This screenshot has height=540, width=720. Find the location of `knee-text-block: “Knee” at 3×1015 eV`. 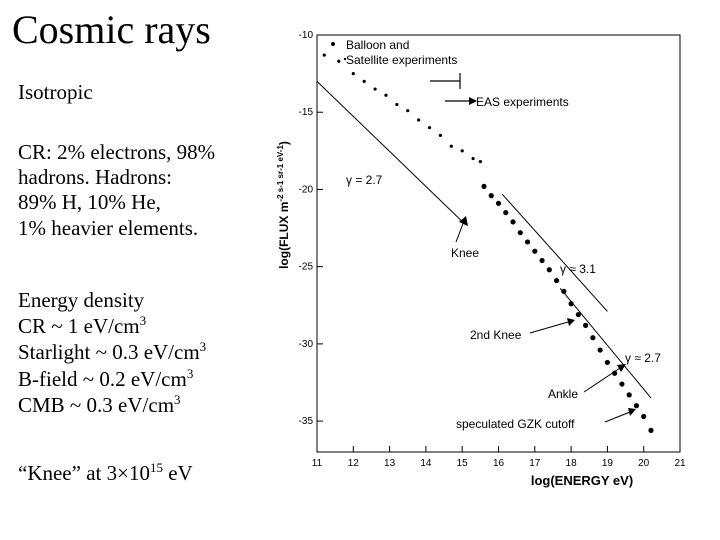

knee-text-block: “Knee” at 3×1015 eV is located at coordinates (105, 473).